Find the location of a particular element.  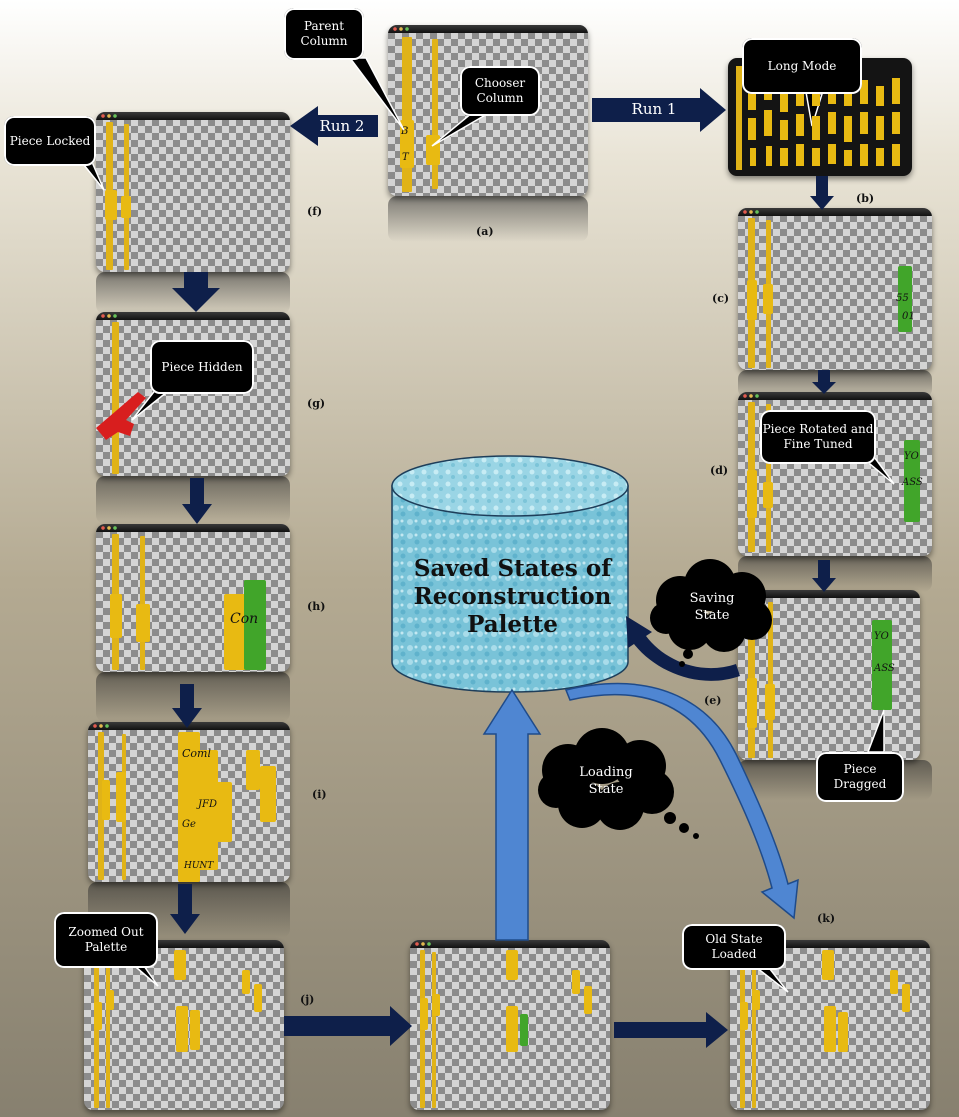

panel-f is located at coordinates (193, 192).